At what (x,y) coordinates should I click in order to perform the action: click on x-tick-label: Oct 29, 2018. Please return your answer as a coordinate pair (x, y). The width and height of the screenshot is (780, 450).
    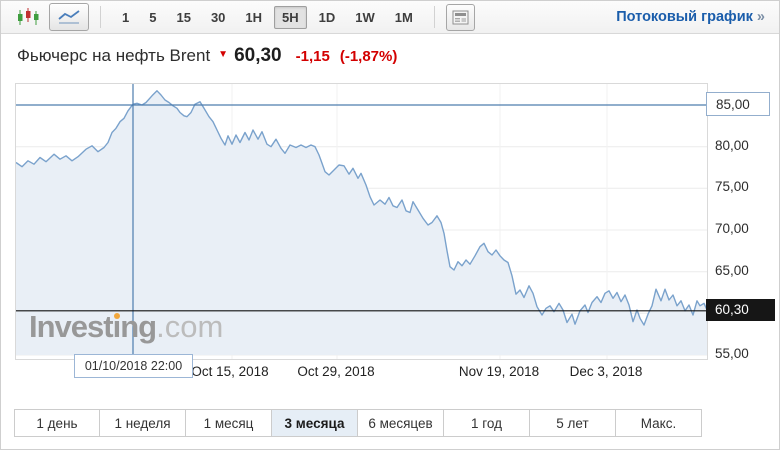
    Looking at the image, I should click on (336, 371).